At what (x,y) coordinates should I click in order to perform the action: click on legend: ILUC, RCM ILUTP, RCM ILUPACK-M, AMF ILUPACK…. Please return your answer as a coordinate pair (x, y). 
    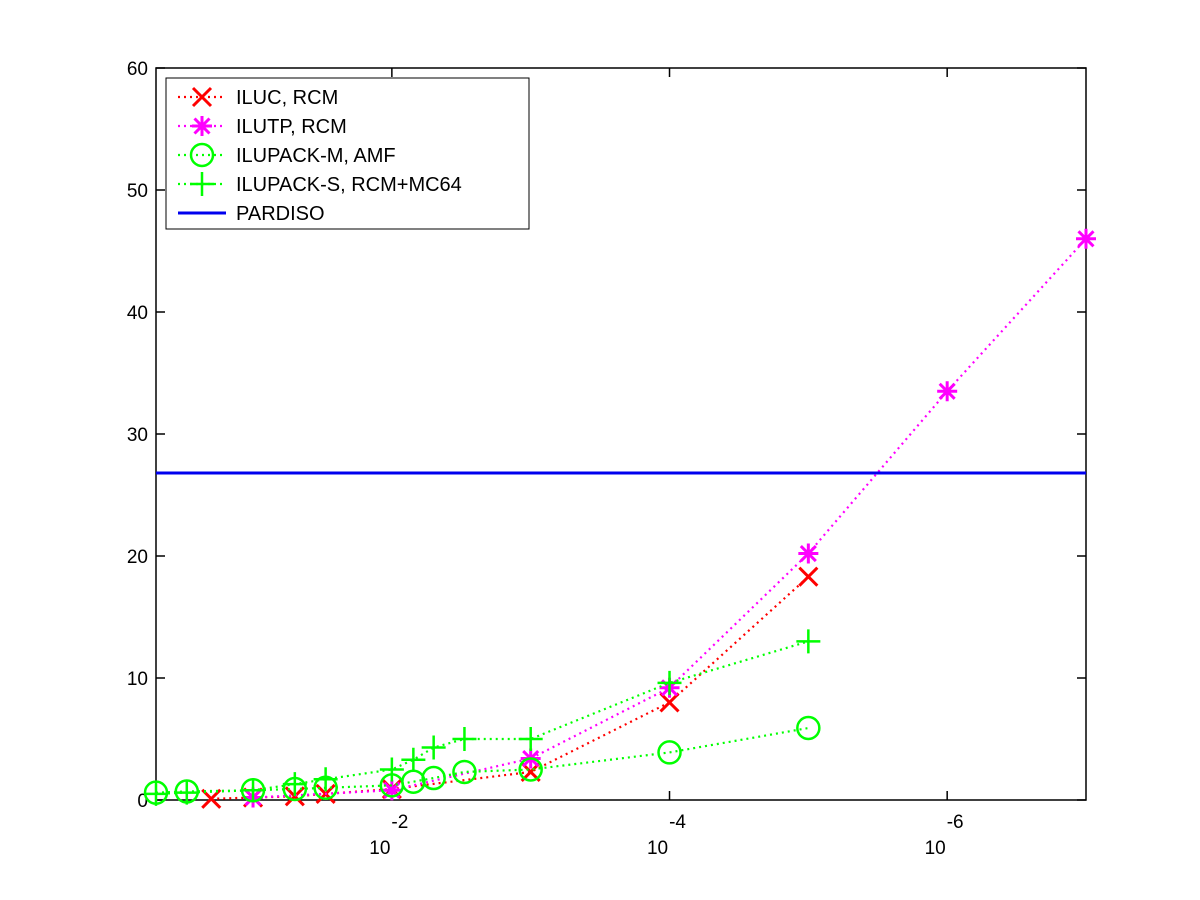
    Looking at the image, I should click on (347, 153).